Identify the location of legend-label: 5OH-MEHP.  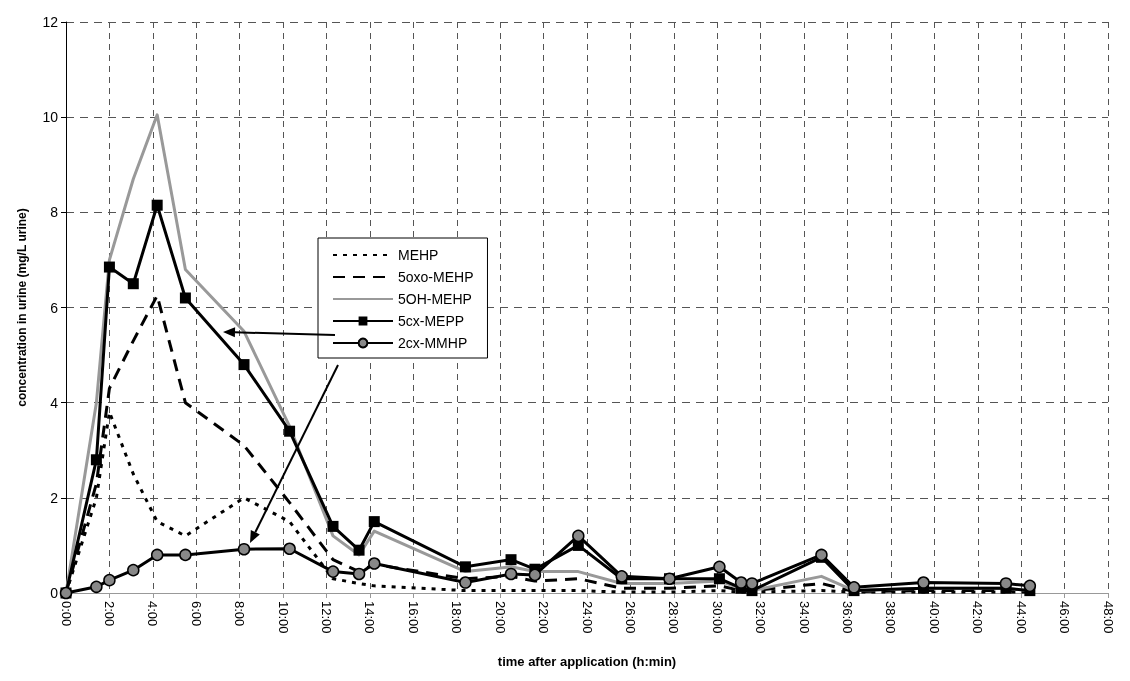
(435, 299).